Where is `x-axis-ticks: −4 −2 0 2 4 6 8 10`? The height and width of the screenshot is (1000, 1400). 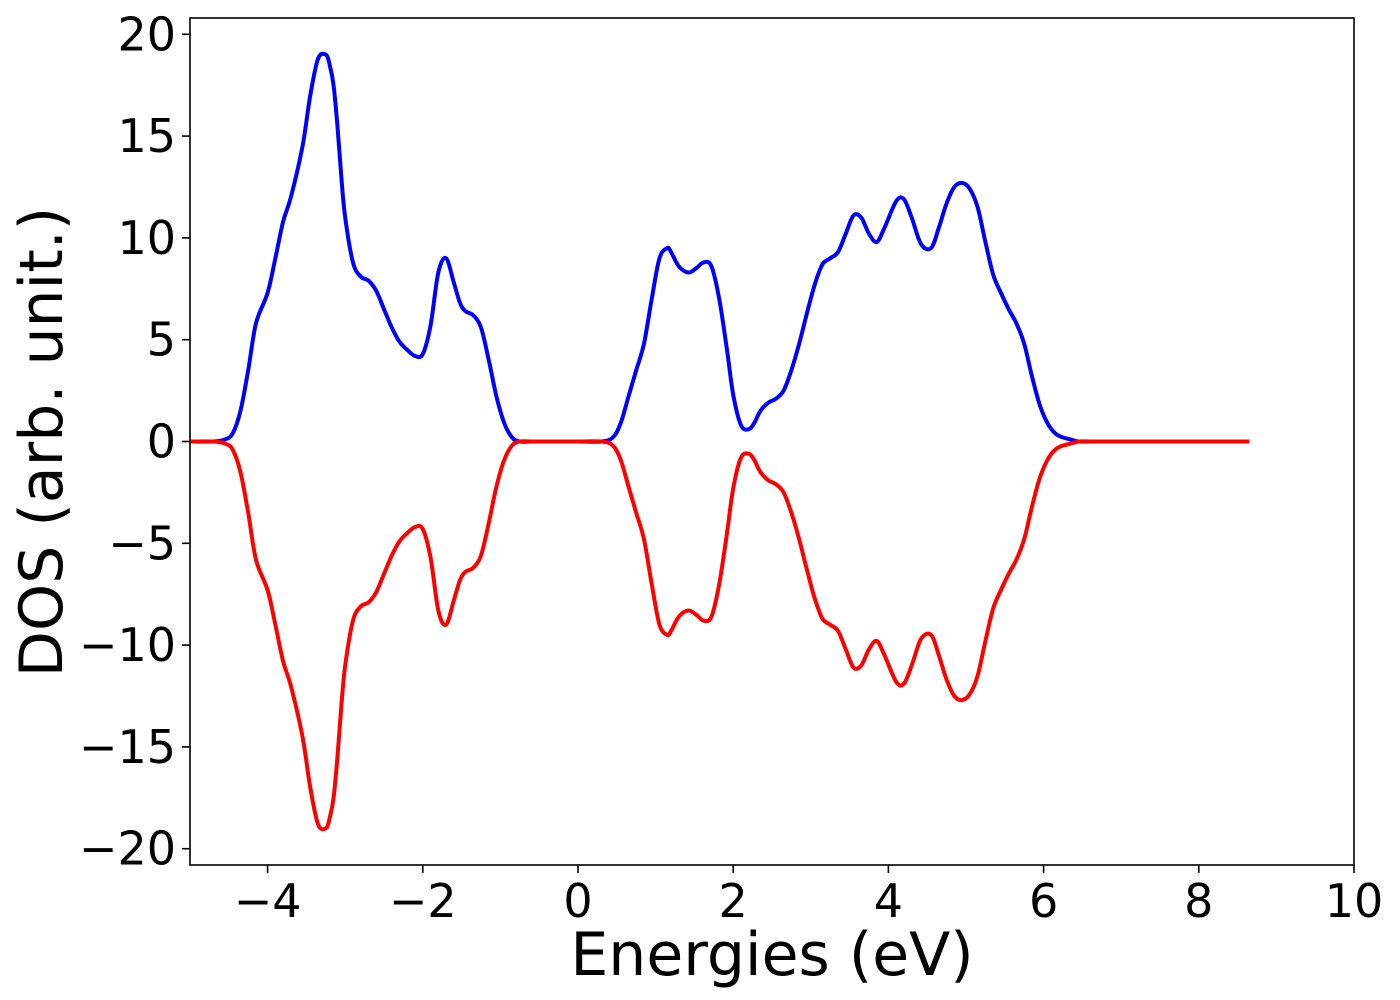 x-axis-ticks: −4 −2 0 2 4 6 8 10 is located at coordinates (809, 896).